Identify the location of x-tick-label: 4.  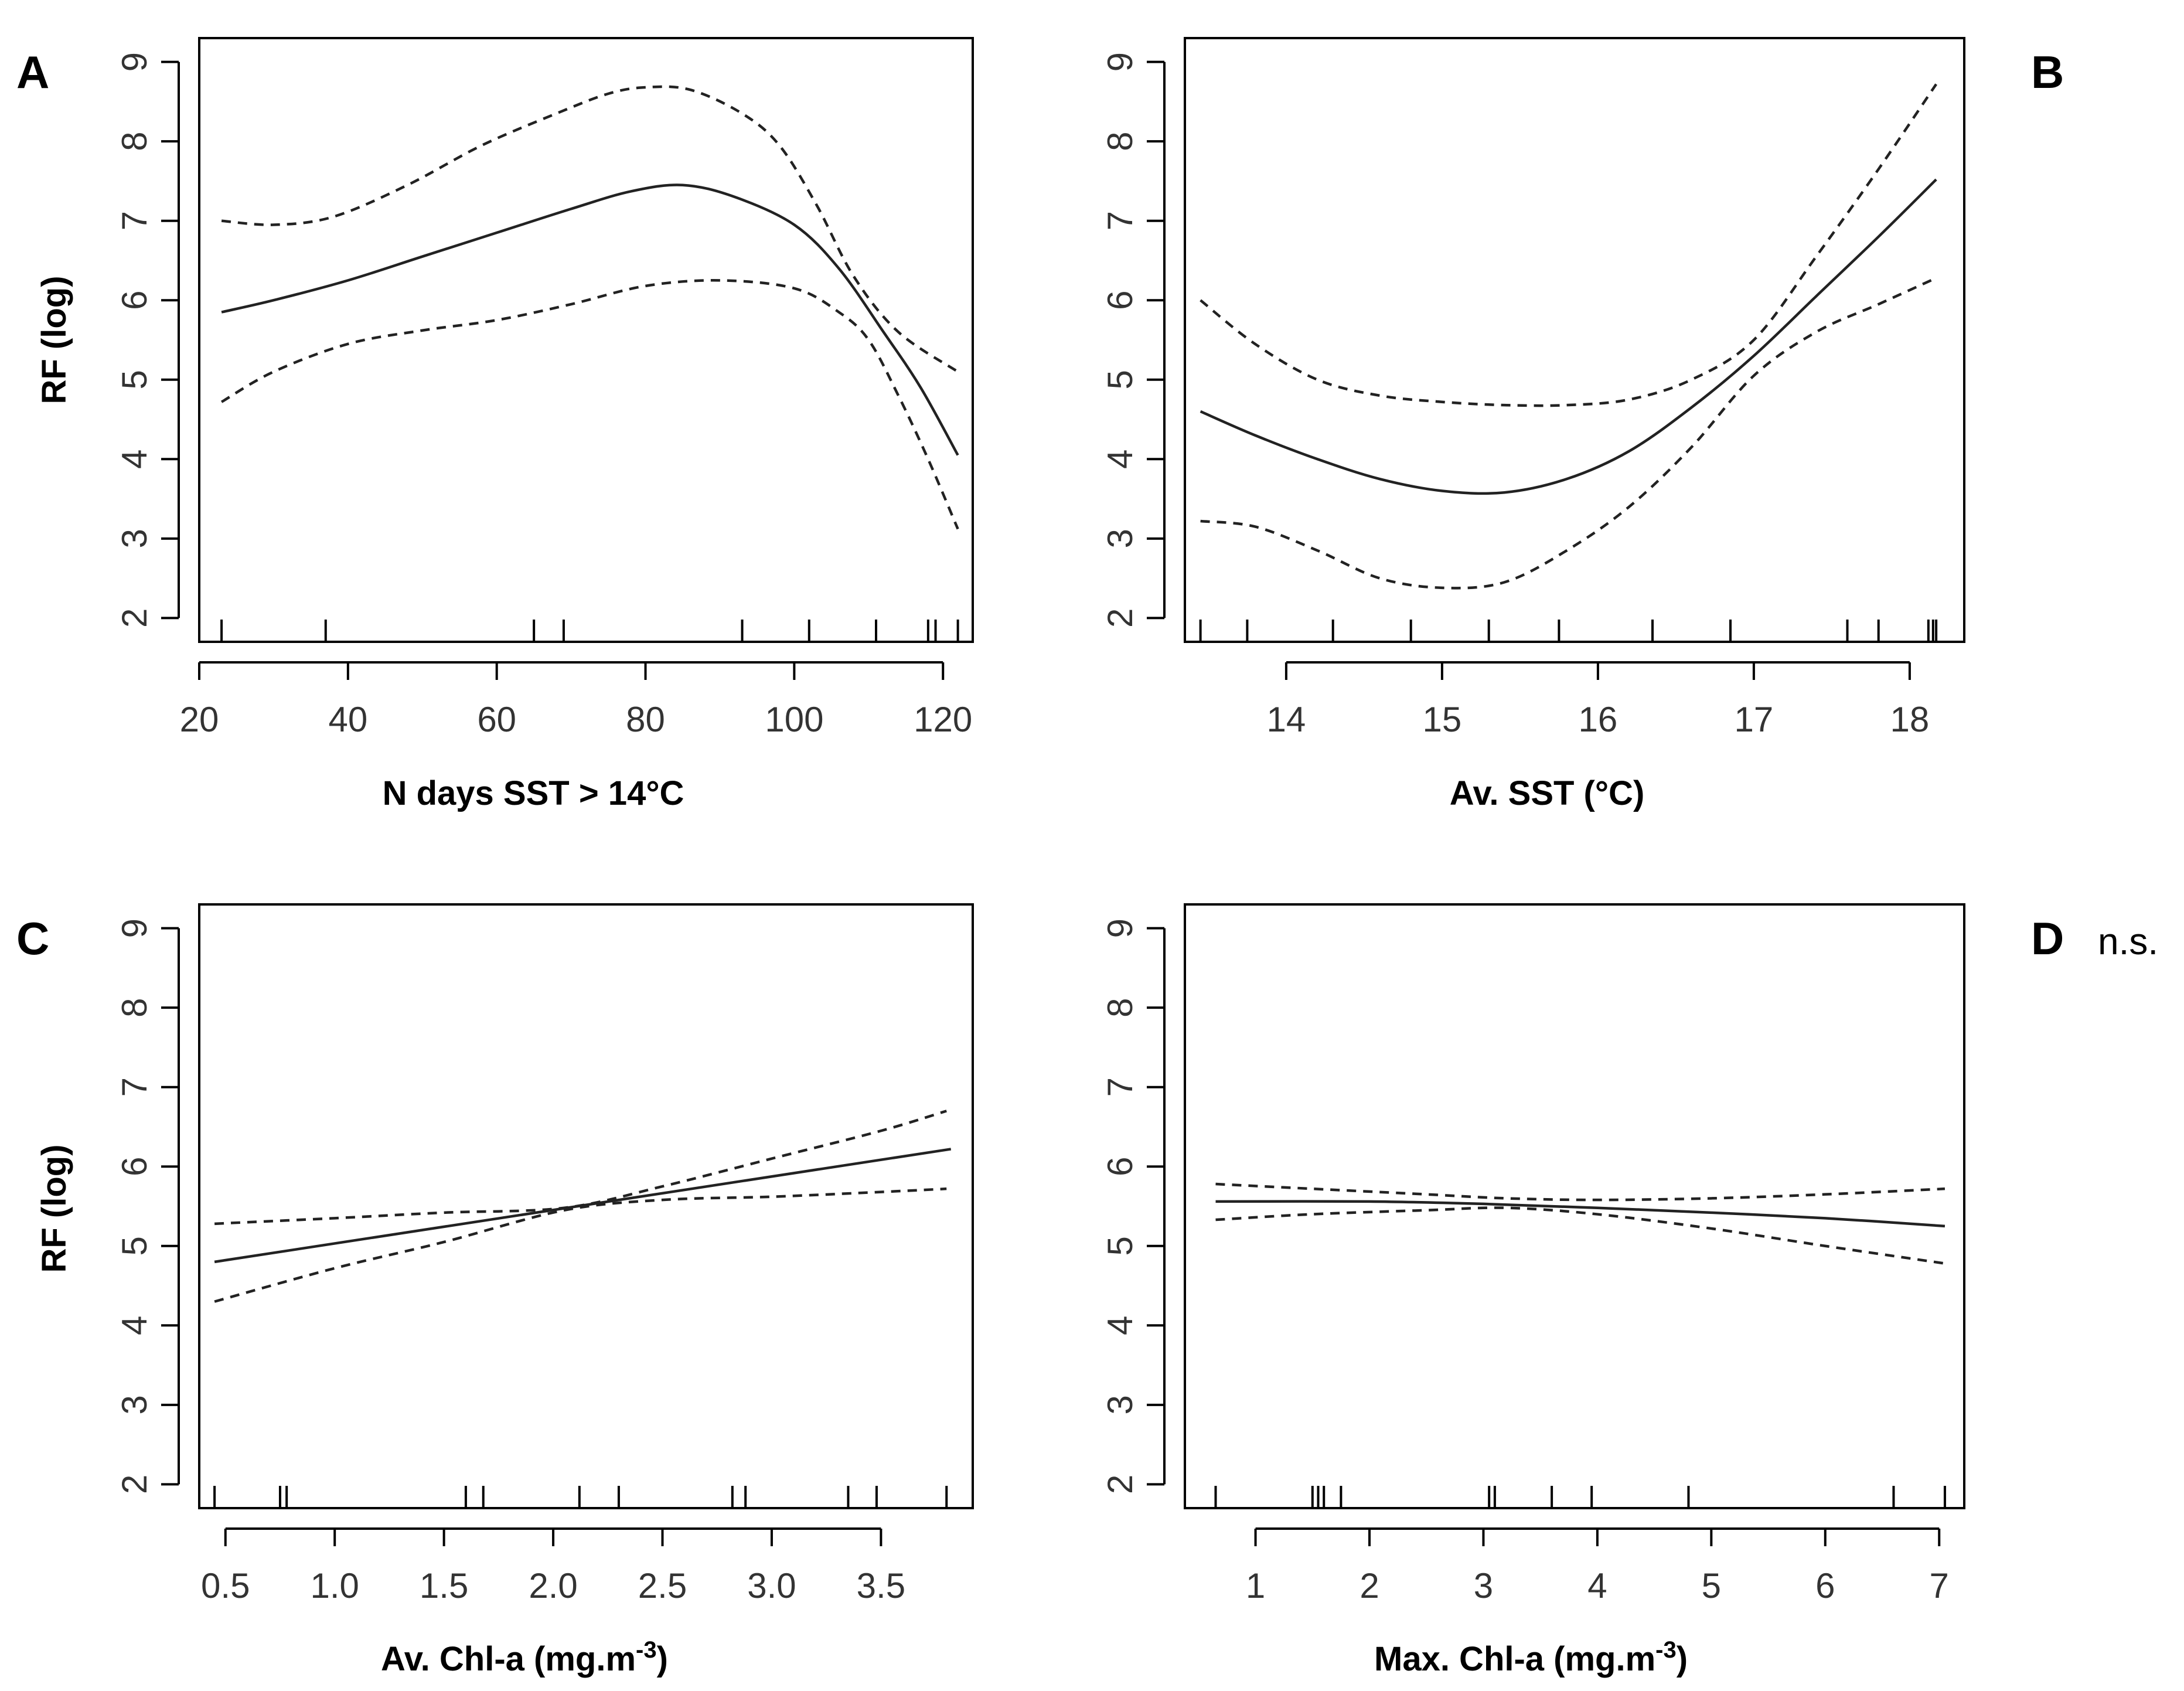
(1597, 1585).